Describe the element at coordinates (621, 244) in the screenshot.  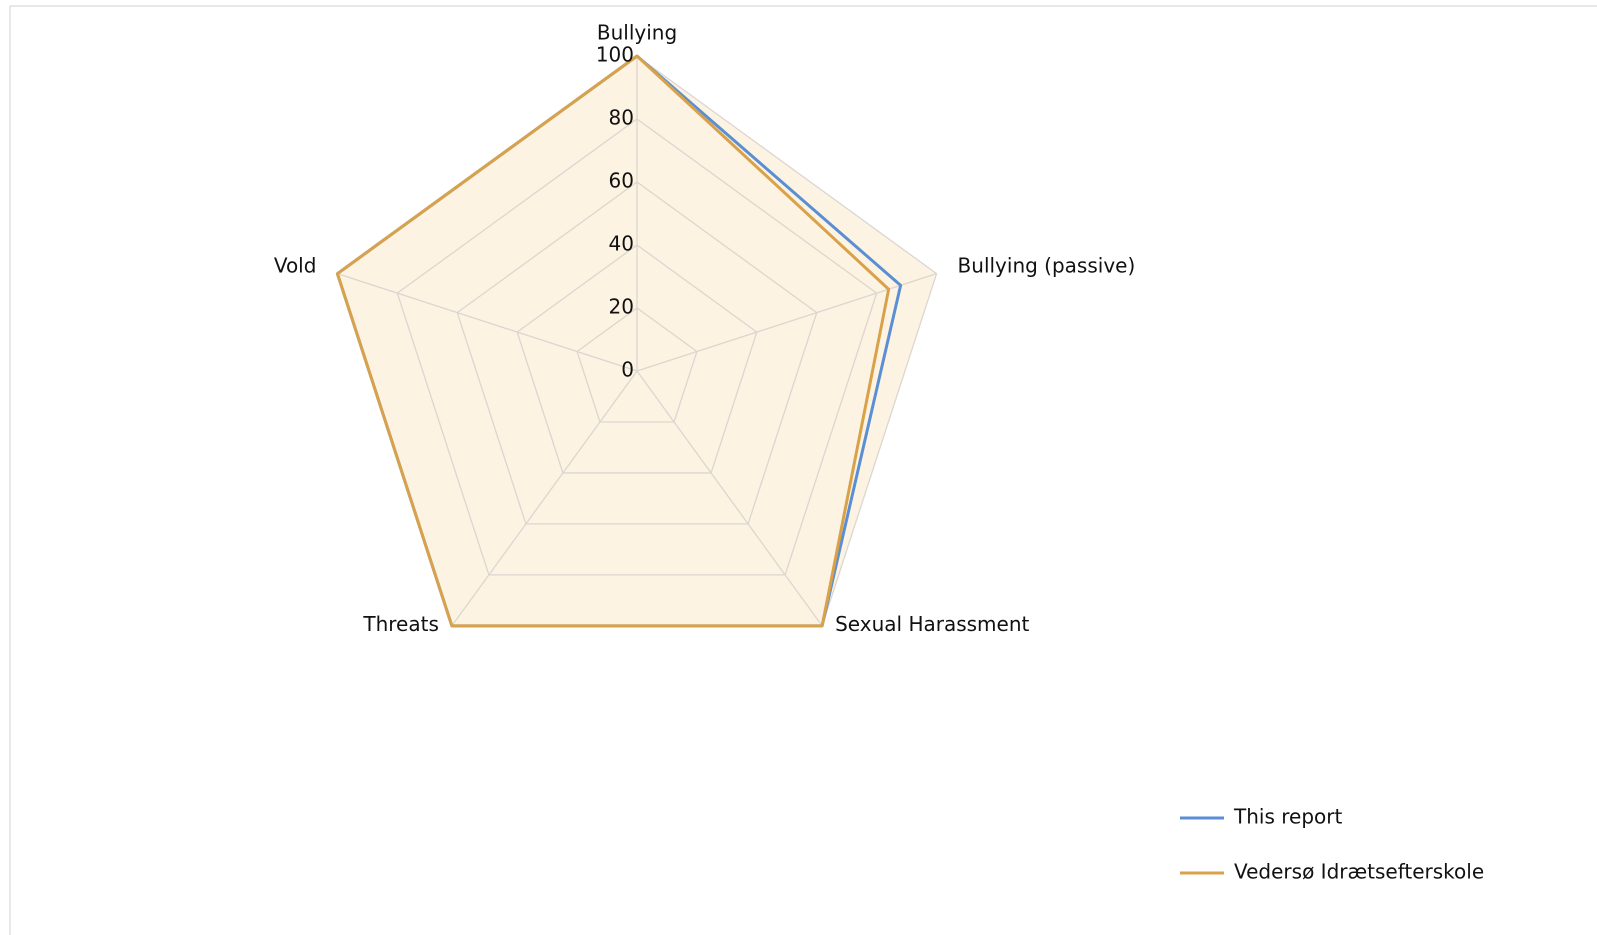
I see `r-tick-label: 40` at that location.